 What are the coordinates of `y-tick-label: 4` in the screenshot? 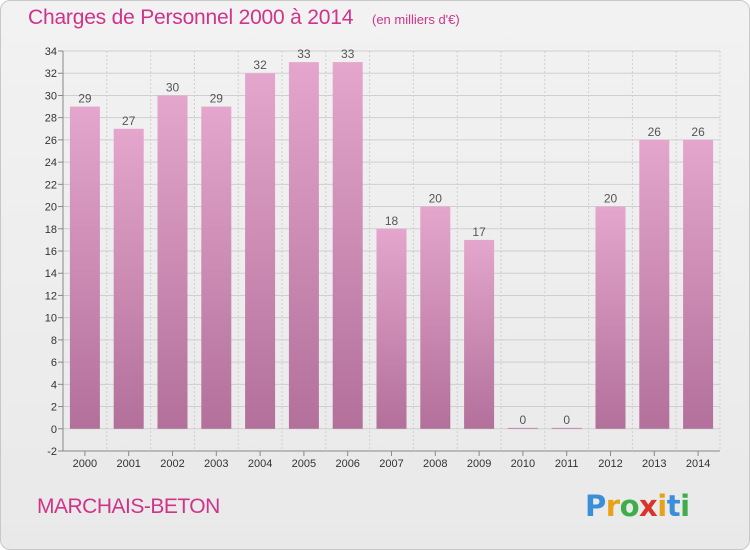 It's located at (54, 385).